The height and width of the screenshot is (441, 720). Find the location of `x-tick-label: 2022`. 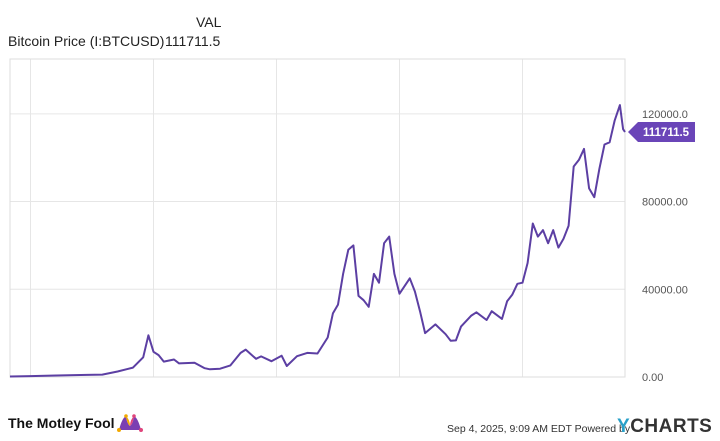

x-tick-label: 2022 is located at coordinates (399, 387).